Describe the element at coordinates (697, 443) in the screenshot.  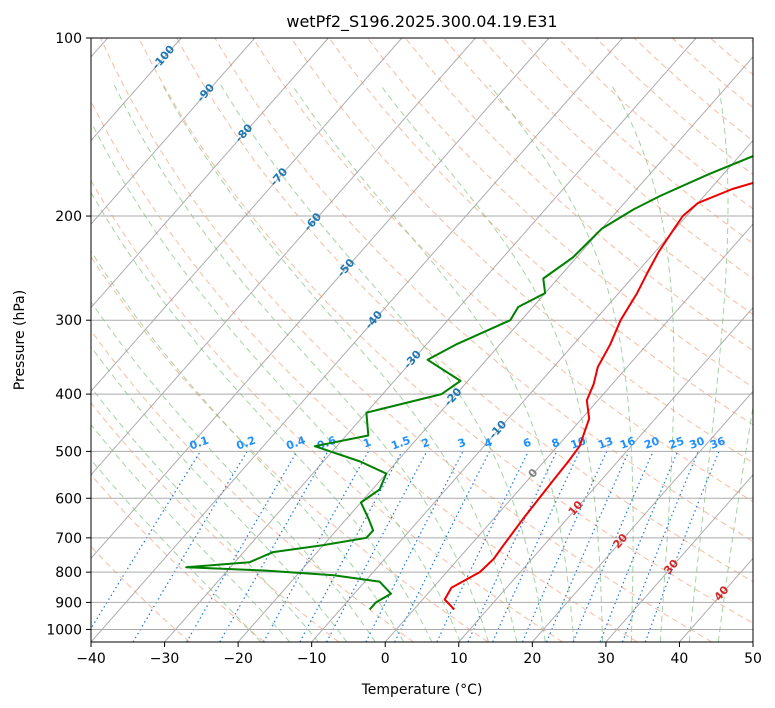
I see `mixing-ratio-label: 30` at that location.